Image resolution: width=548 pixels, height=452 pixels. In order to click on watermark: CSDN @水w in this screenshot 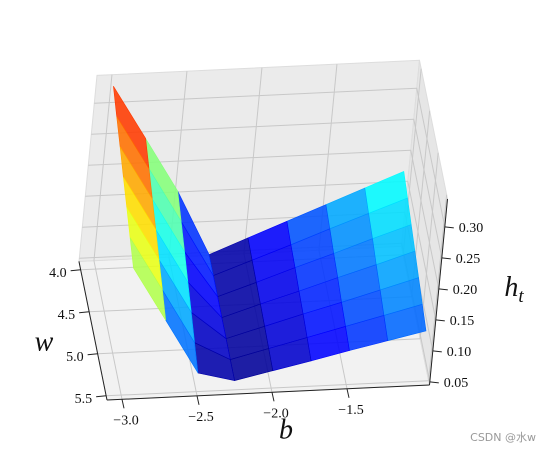, I will do `click(503, 437)`.